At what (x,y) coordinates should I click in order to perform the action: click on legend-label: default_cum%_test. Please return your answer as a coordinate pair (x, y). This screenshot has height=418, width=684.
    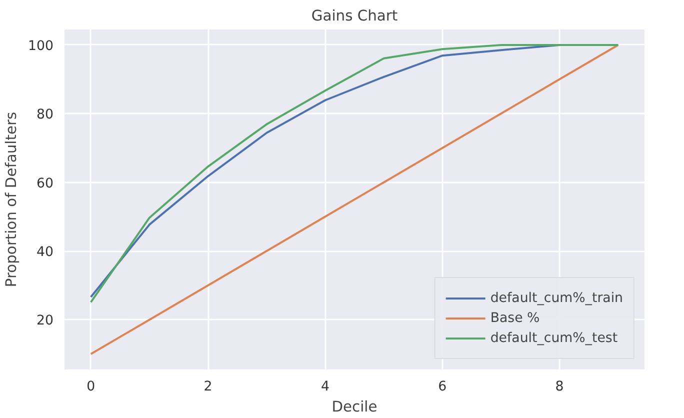
    Looking at the image, I should click on (554, 338).